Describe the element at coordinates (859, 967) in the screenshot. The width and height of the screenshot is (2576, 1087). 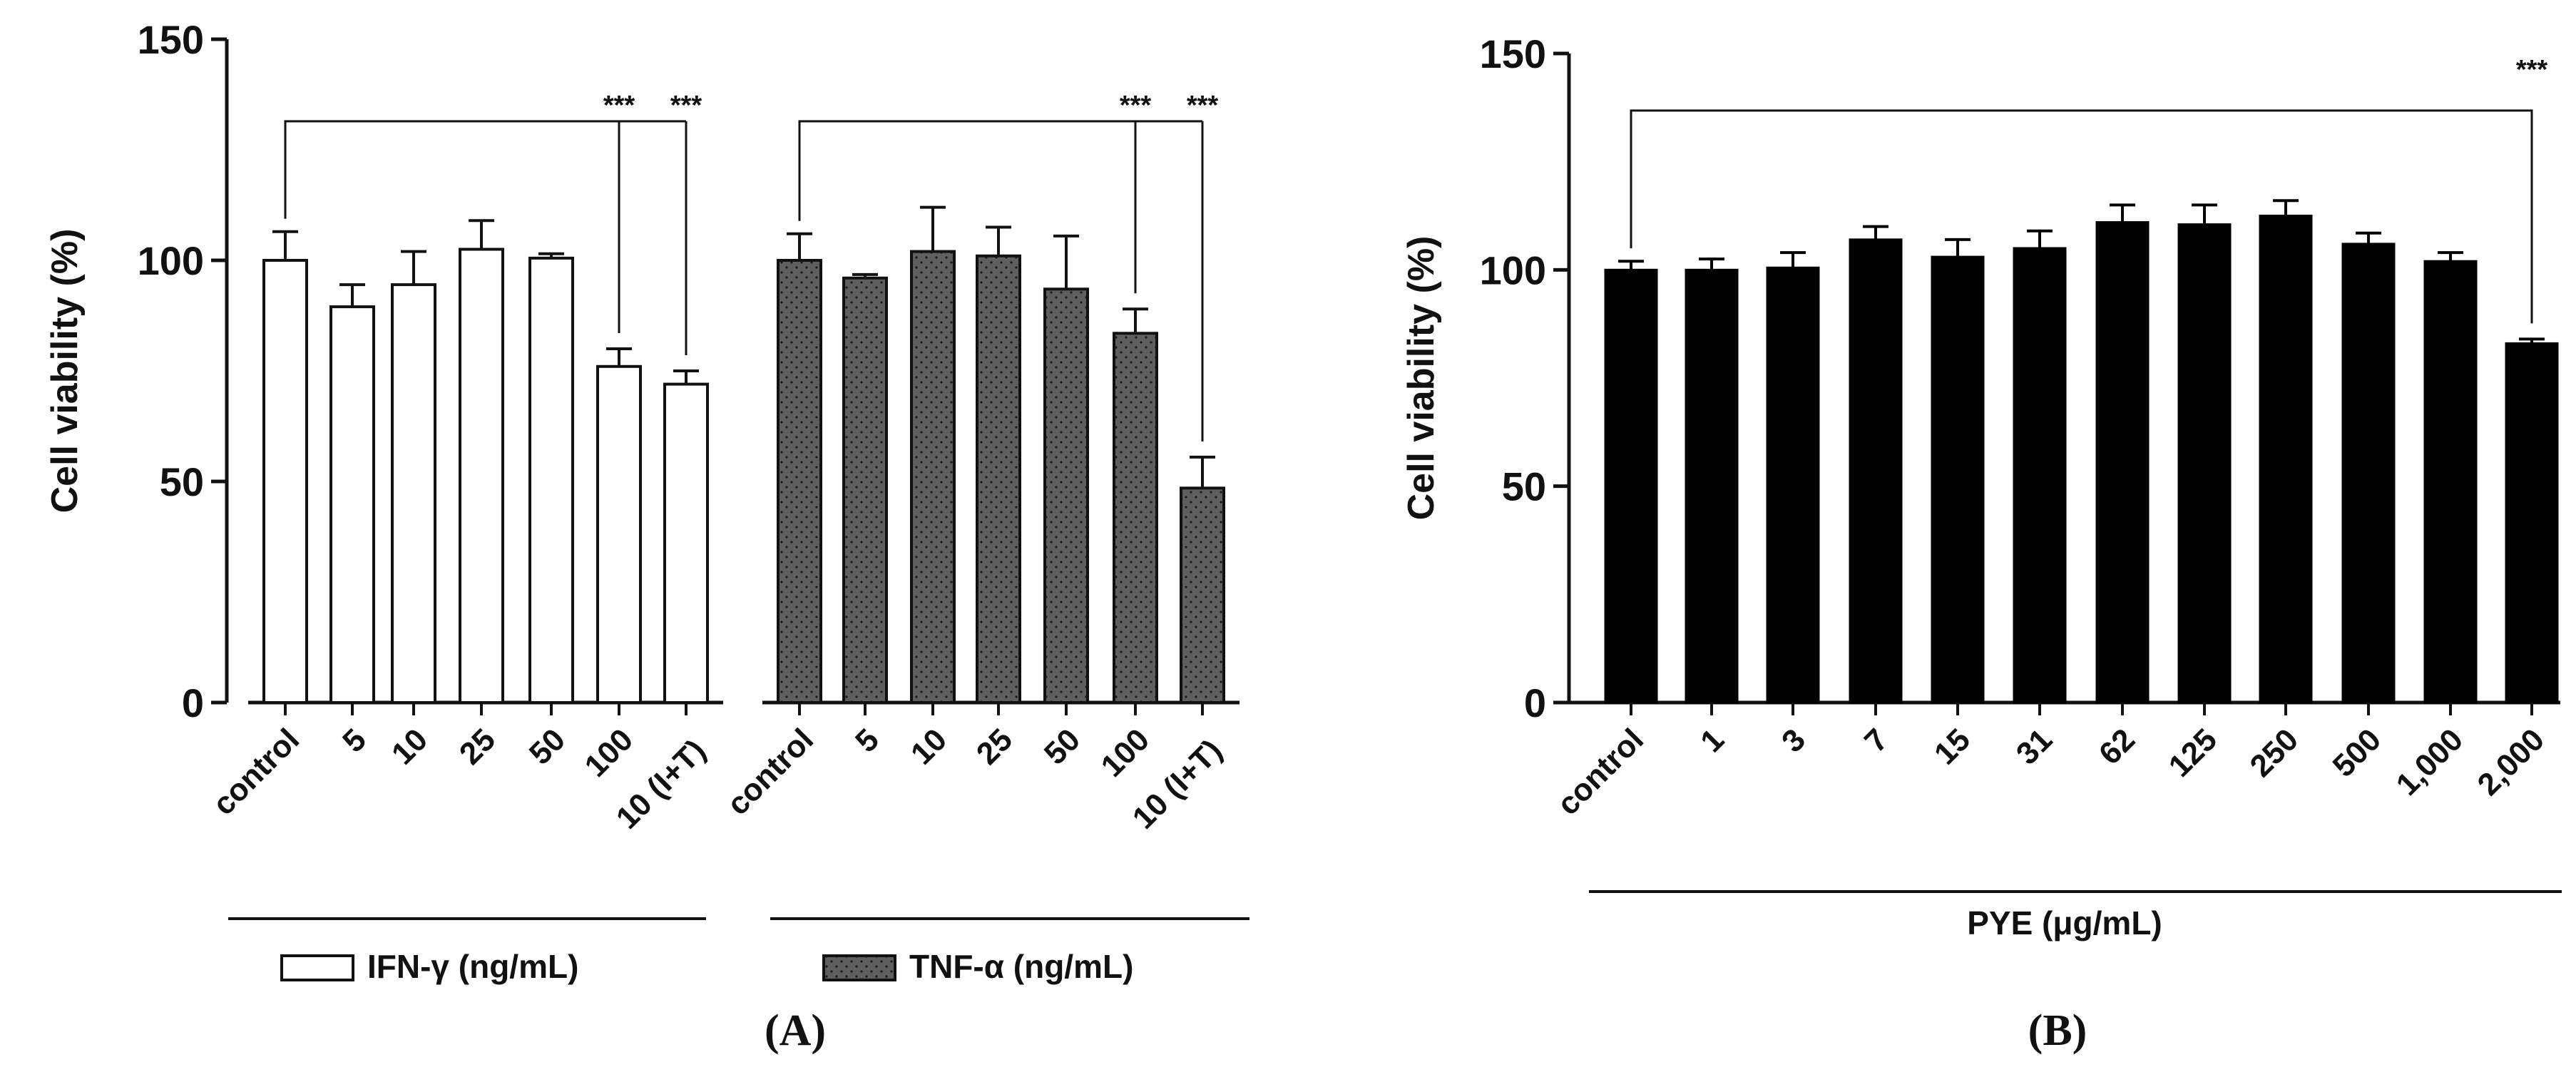
I see `legend-swatch-tnf` at that location.